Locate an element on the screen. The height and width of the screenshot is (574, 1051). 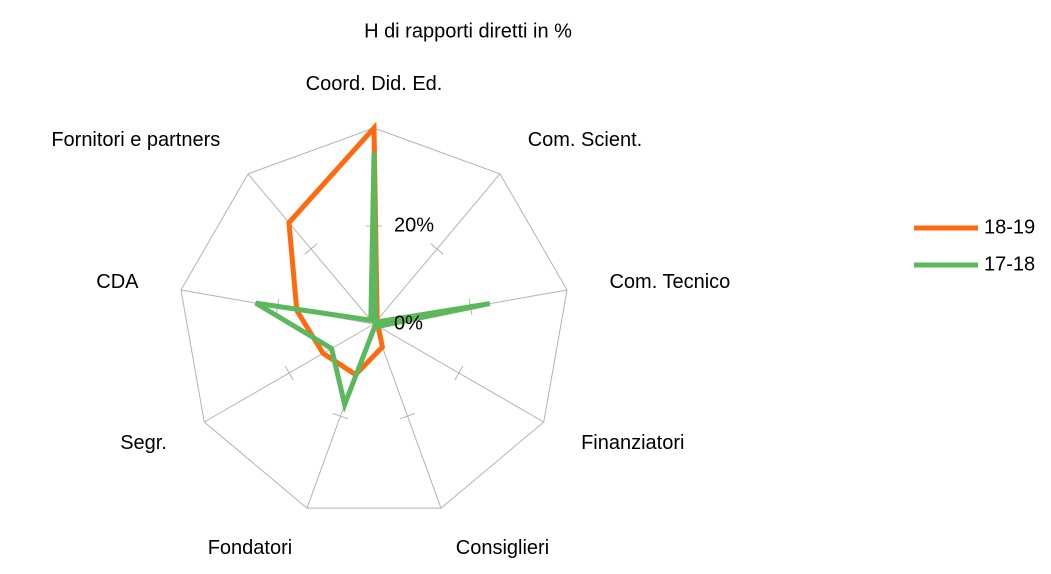
category-label: Consiglieri is located at coordinates (502, 548).